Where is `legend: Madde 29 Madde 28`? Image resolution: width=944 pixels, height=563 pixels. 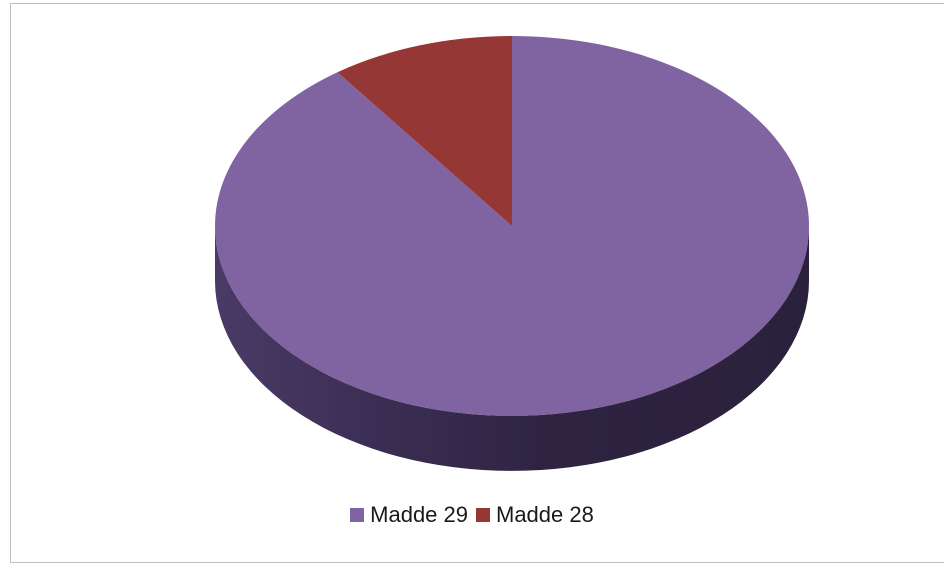 legend: Madde 29 Madde 28 is located at coordinates (472, 515).